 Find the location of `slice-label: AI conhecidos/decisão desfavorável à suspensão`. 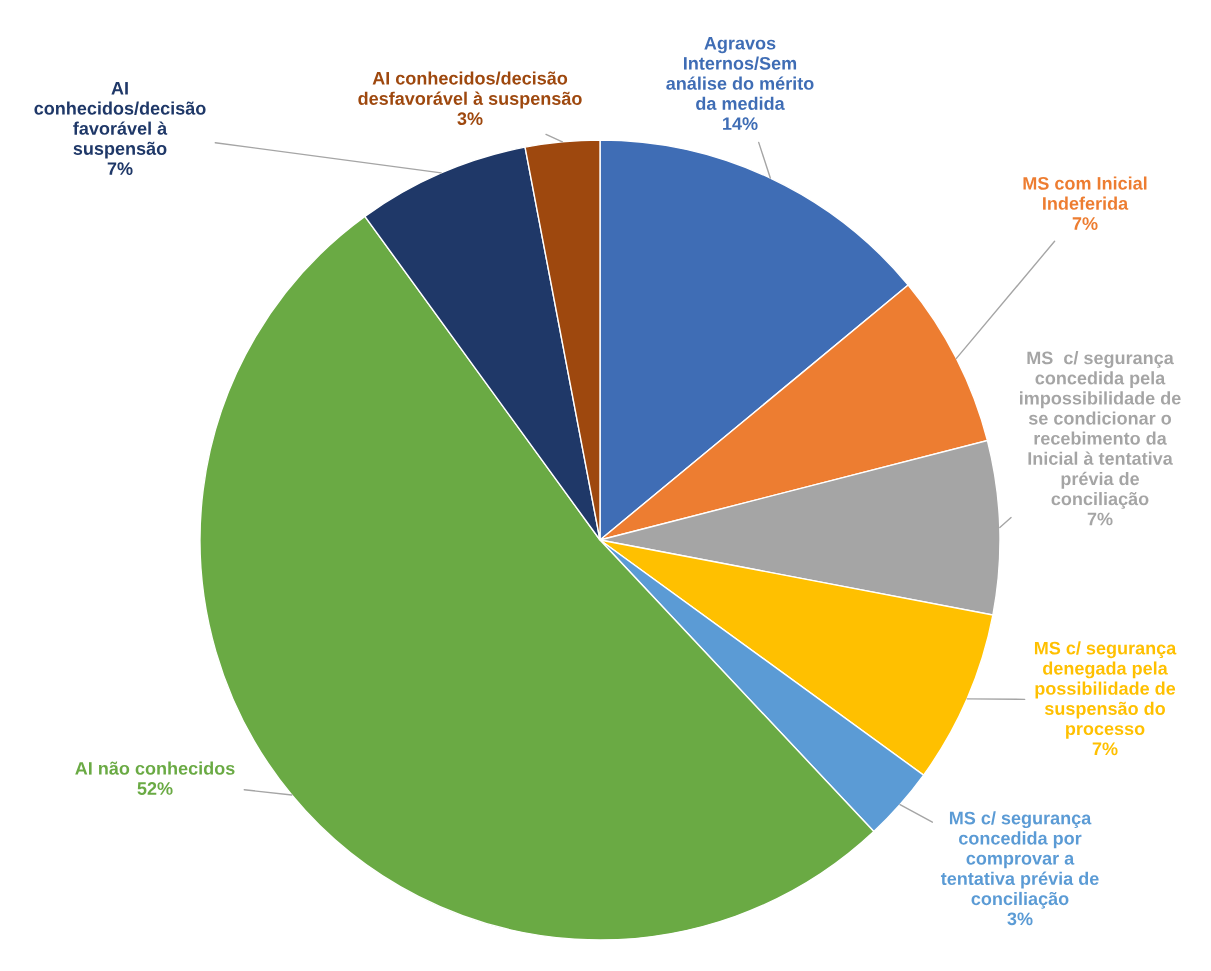

slice-label: AI conhecidos/decisão desfavorável à suspensão is located at coordinates (470, 90).